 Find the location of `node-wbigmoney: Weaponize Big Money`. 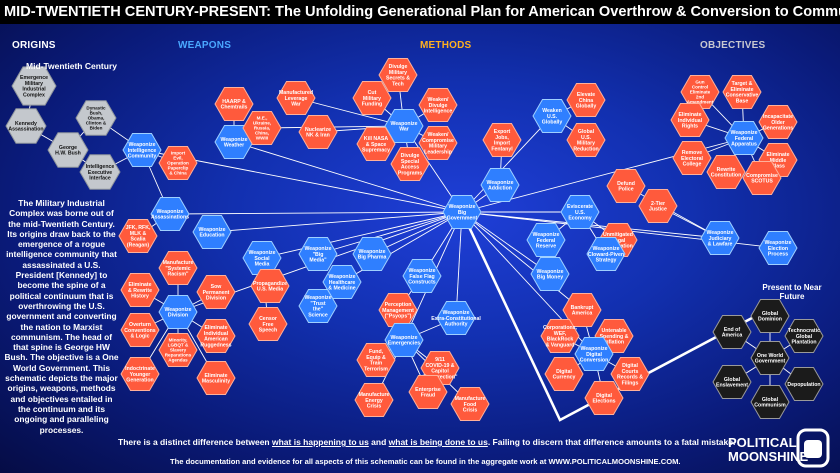

node-wbigmoney: Weaponize Big Money is located at coordinates (550, 274).